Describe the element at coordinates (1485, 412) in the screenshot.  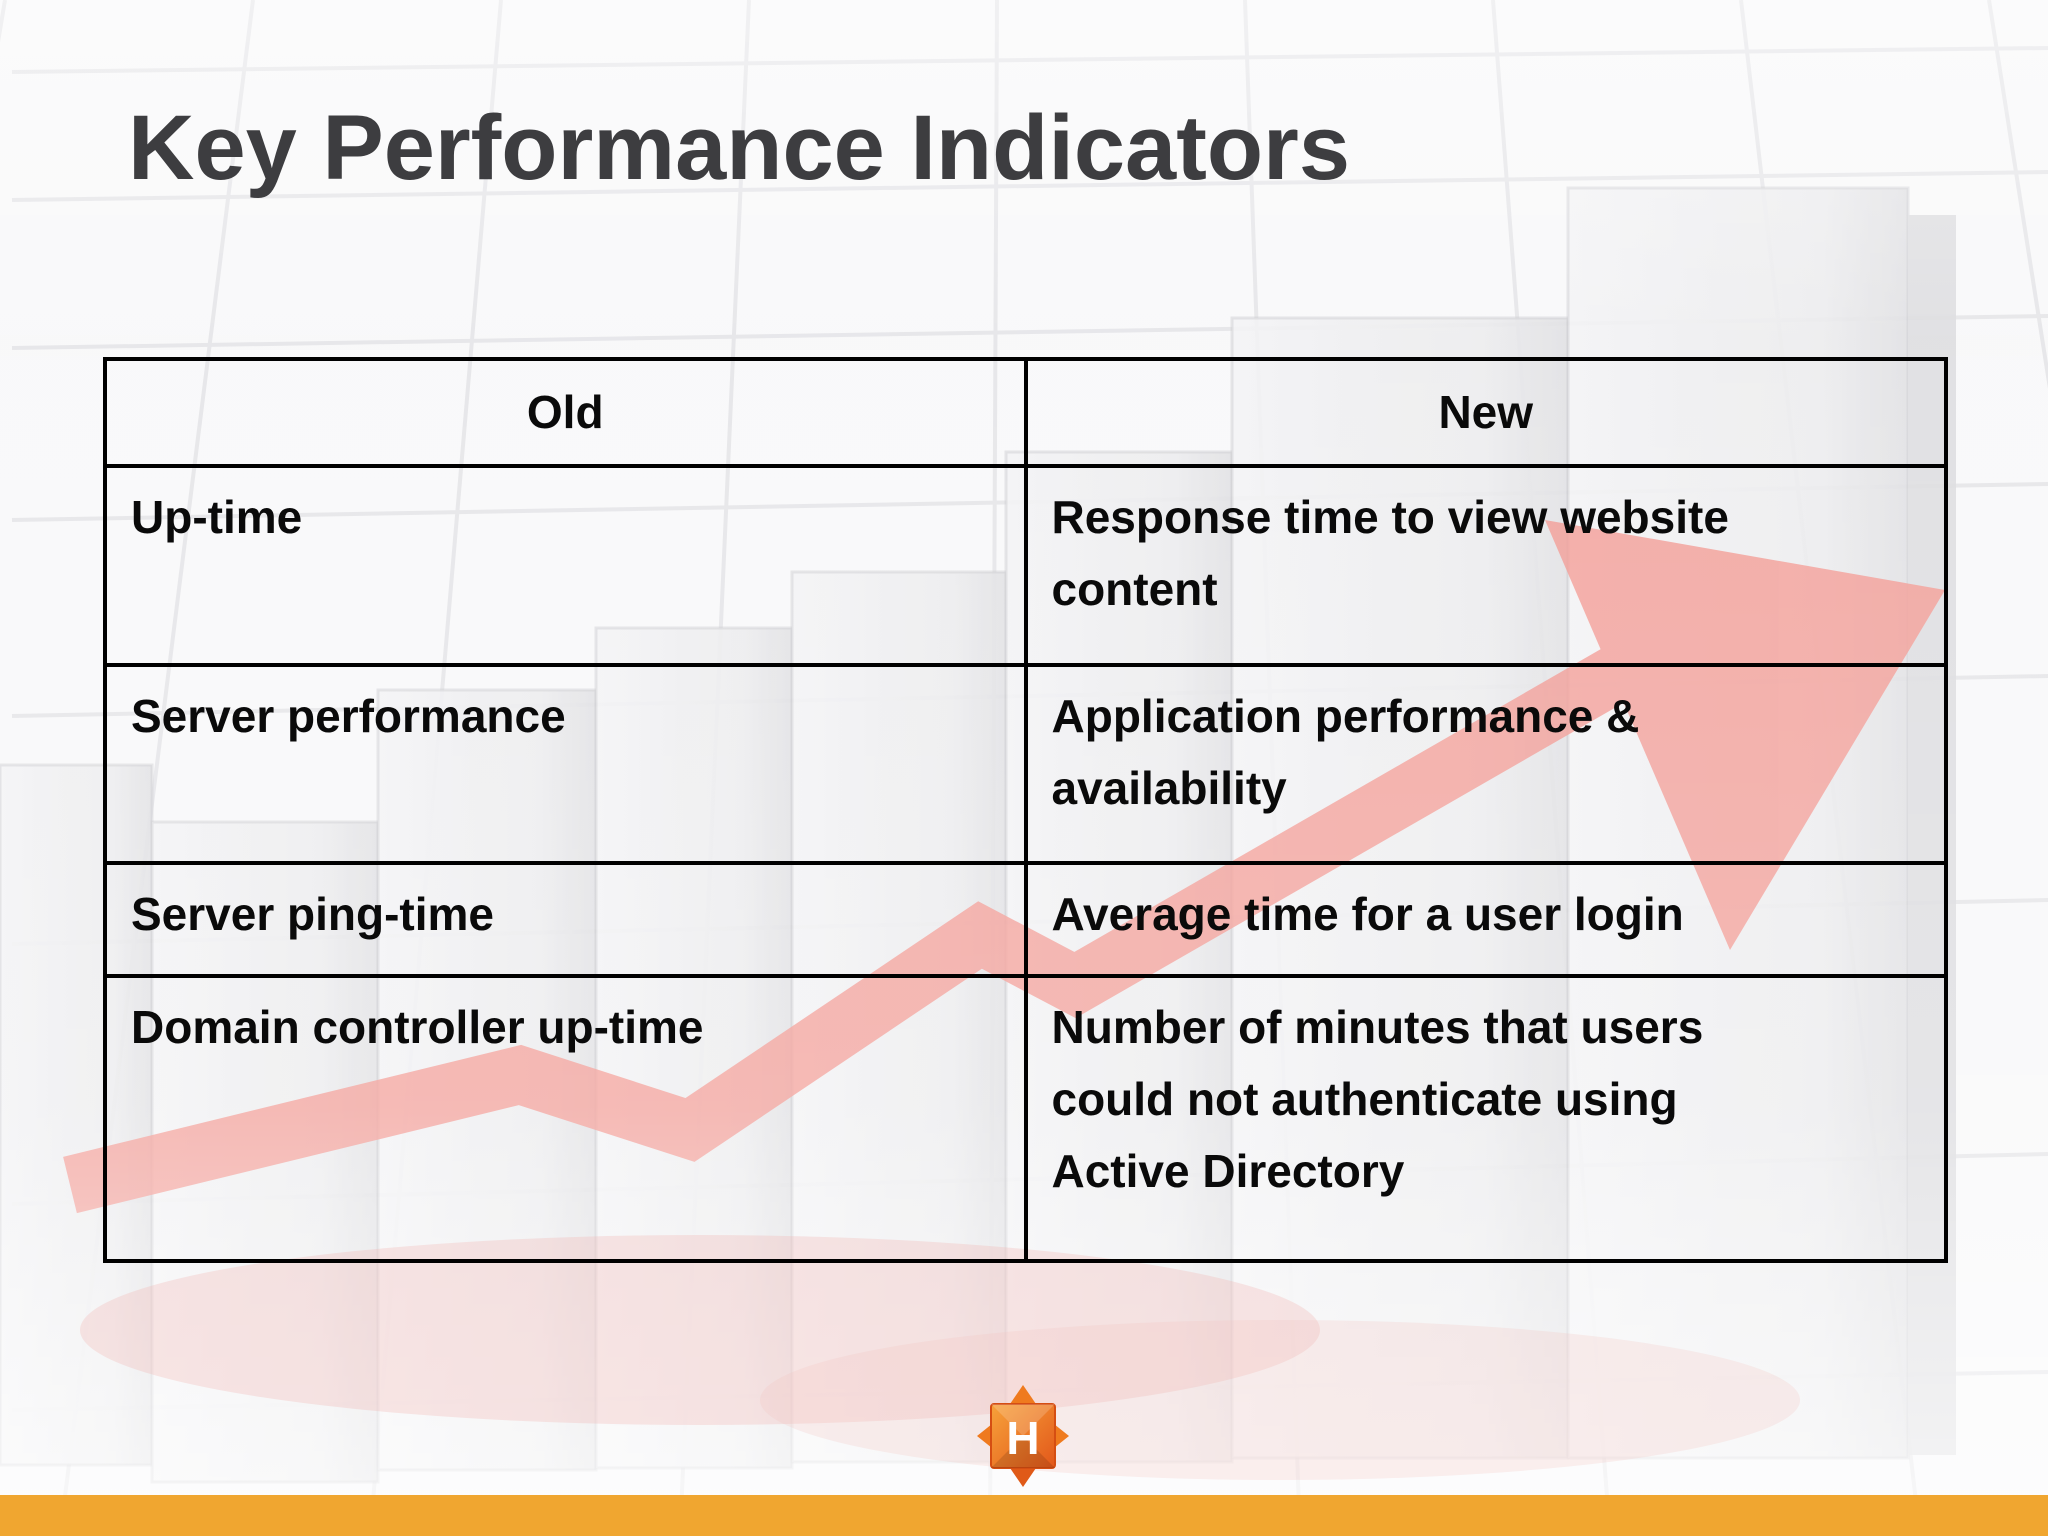
I see `table-header-new: New` at that location.